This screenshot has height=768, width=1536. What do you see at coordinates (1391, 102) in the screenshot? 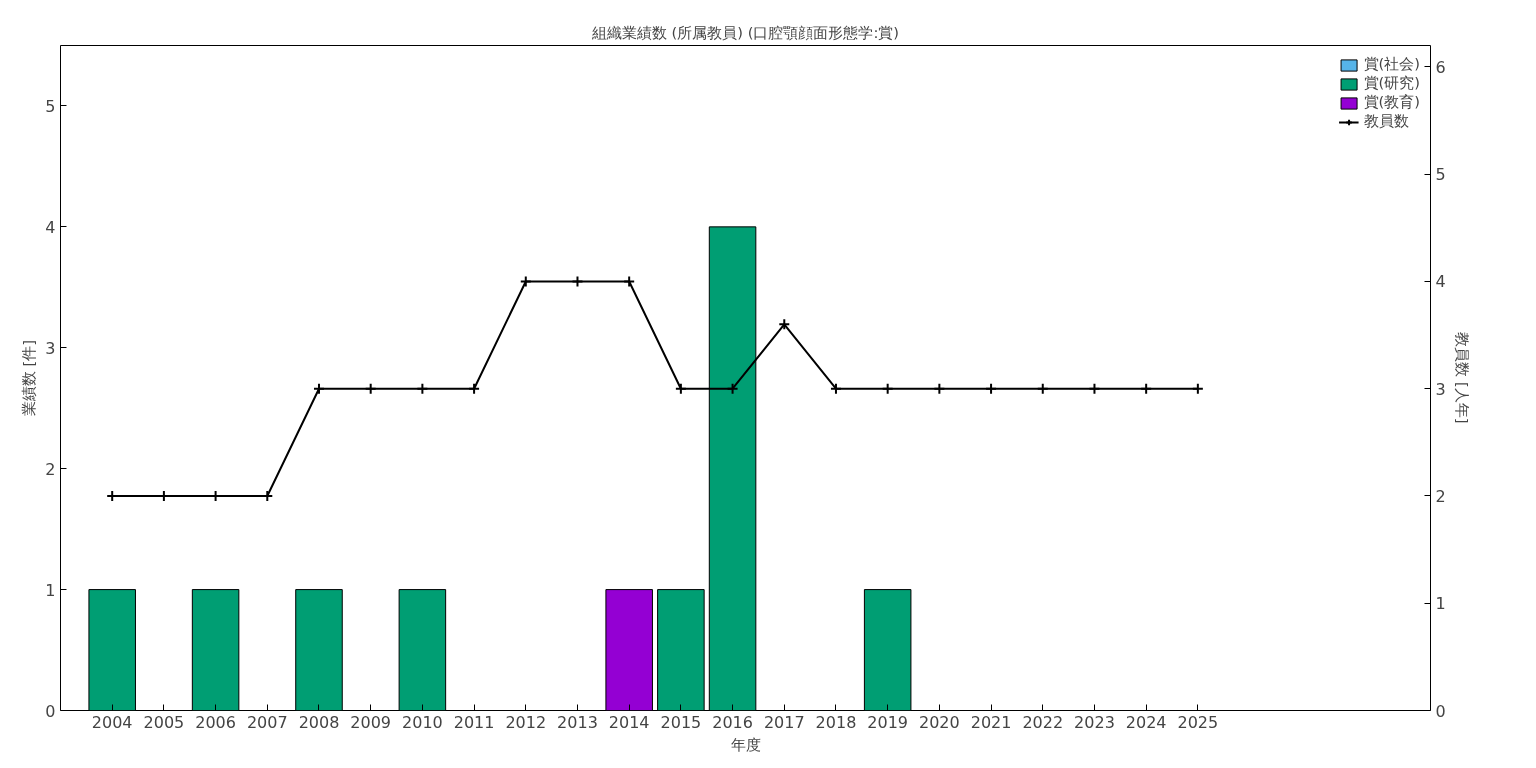
I see `legend-label: 賞(教育)` at bounding box center [1391, 102].